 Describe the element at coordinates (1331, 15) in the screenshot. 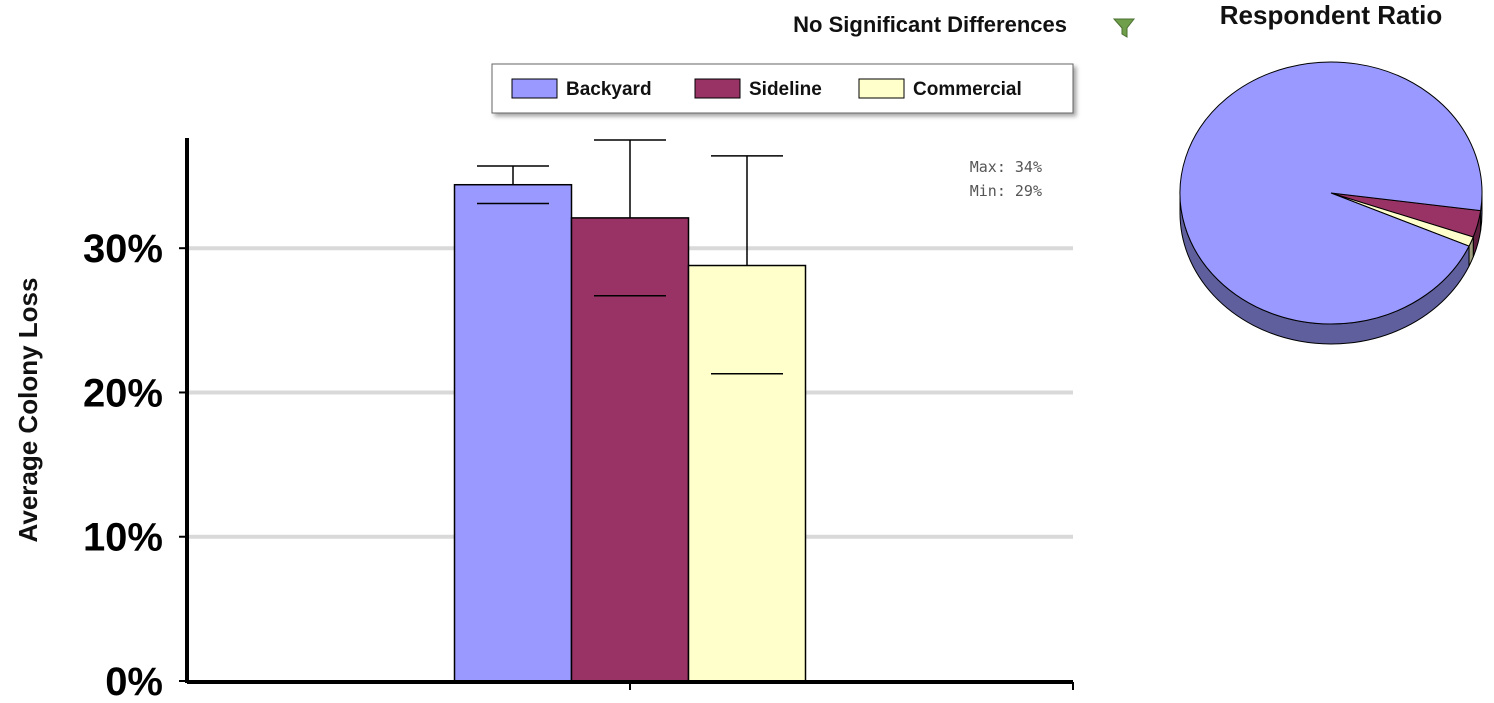

I see `pie-title: Respondent Ratio` at that location.